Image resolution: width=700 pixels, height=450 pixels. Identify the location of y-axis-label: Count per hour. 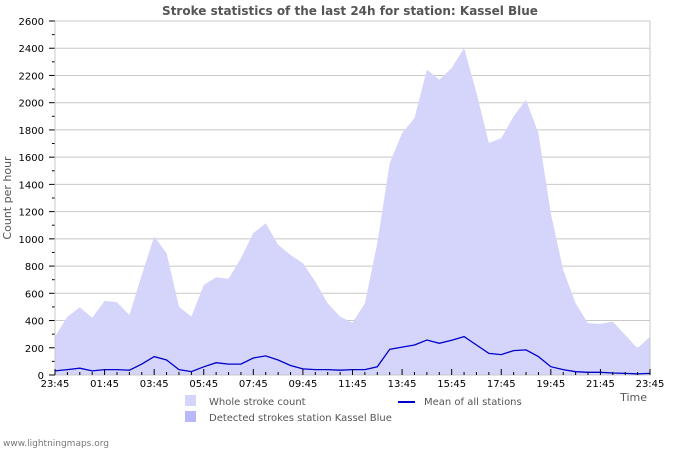
(7, 198).